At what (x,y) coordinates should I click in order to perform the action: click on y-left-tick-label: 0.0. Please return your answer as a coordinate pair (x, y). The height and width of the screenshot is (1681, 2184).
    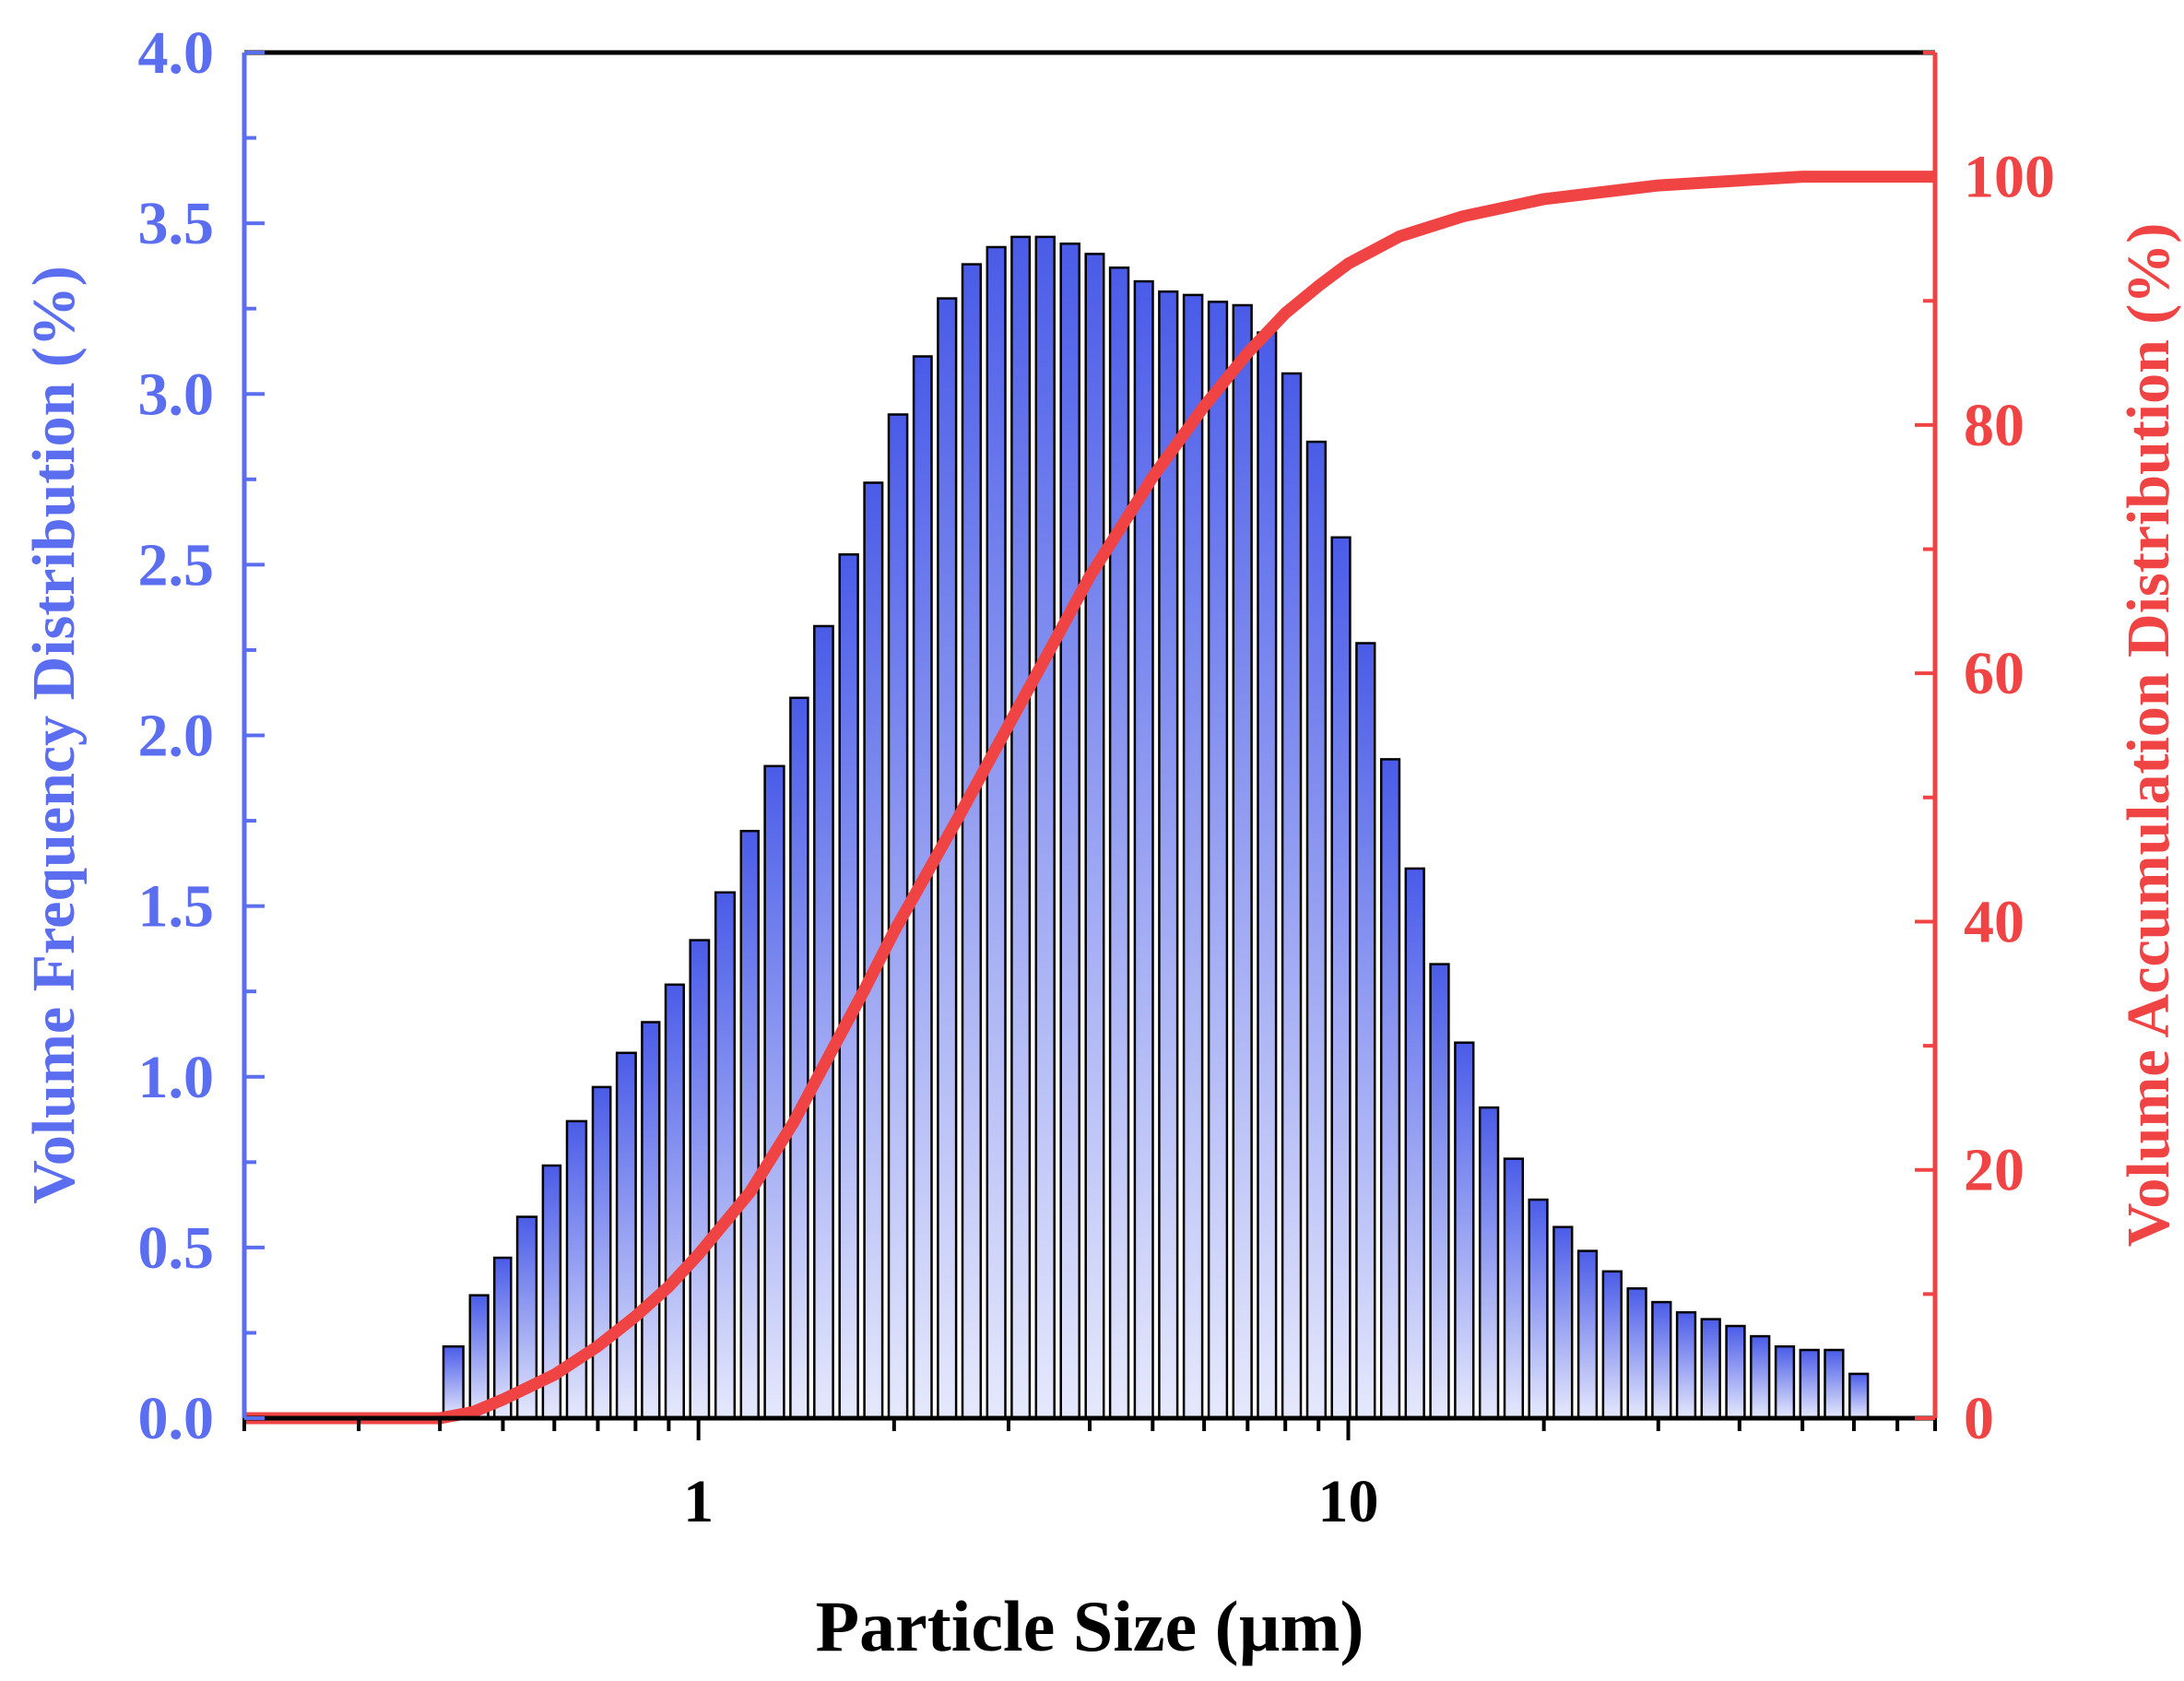
    Looking at the image, I should click on (176, 1418).